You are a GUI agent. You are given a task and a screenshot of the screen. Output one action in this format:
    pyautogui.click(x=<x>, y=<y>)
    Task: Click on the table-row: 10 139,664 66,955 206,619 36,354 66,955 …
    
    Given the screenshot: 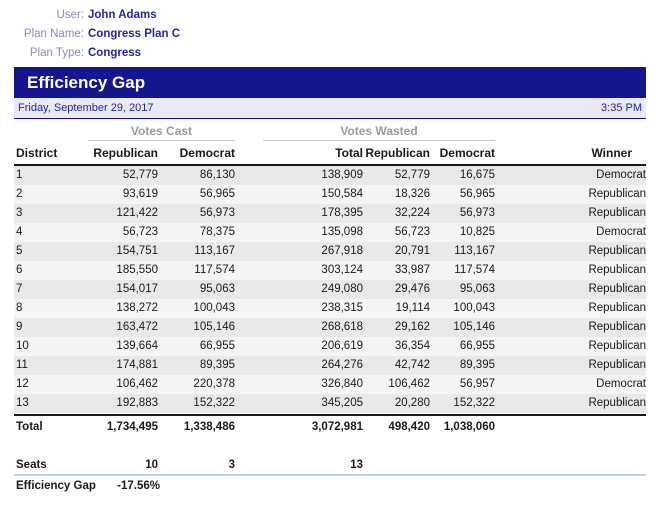 What is the action you would take?
    pyautogui.click(x=330, y=346)
    